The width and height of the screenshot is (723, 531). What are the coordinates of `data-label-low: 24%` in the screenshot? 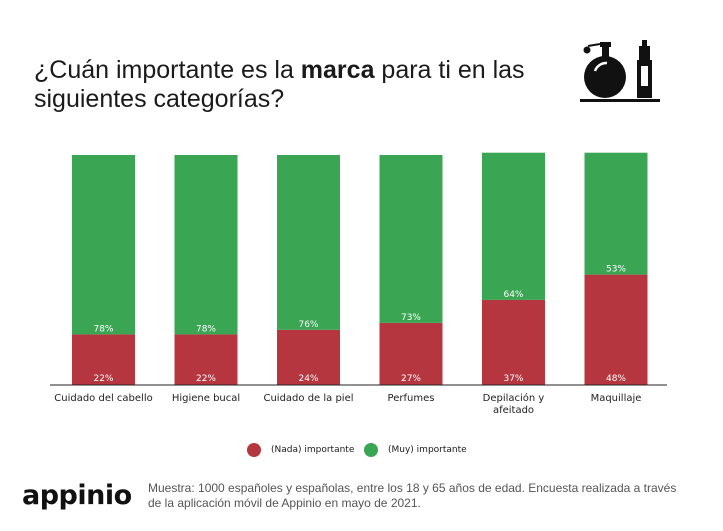 It's located at (308, 379).